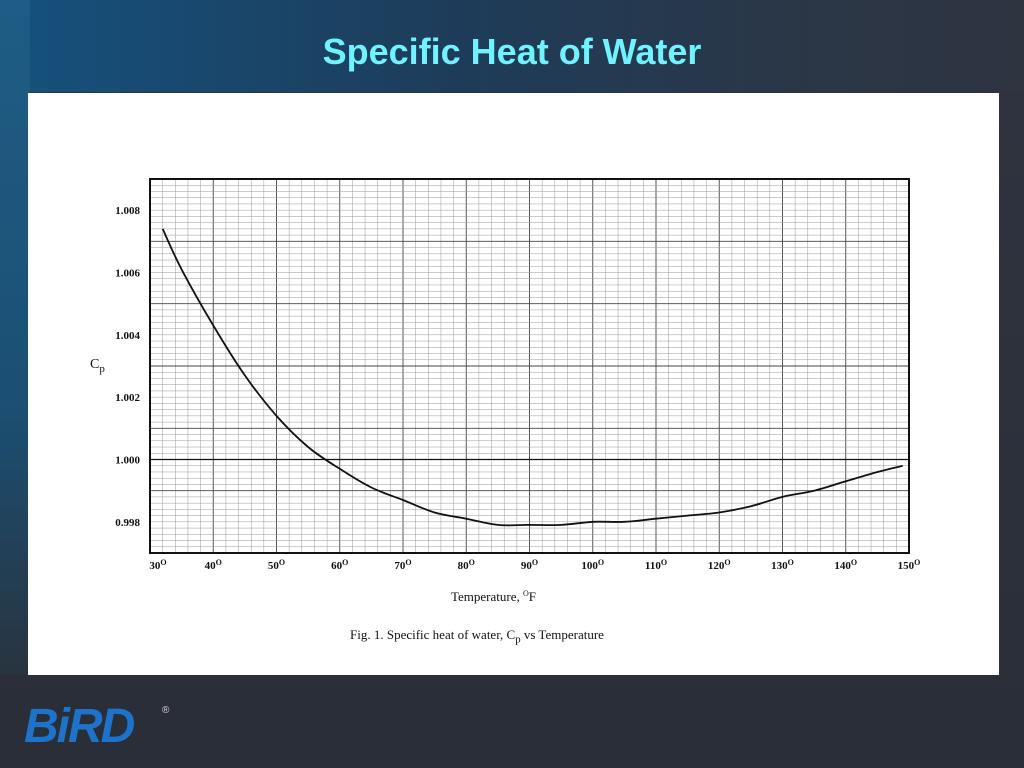 The height and width of the screenshot is (768, 1024). I want to click on x-tick-label: 80O, so click(466, 565).